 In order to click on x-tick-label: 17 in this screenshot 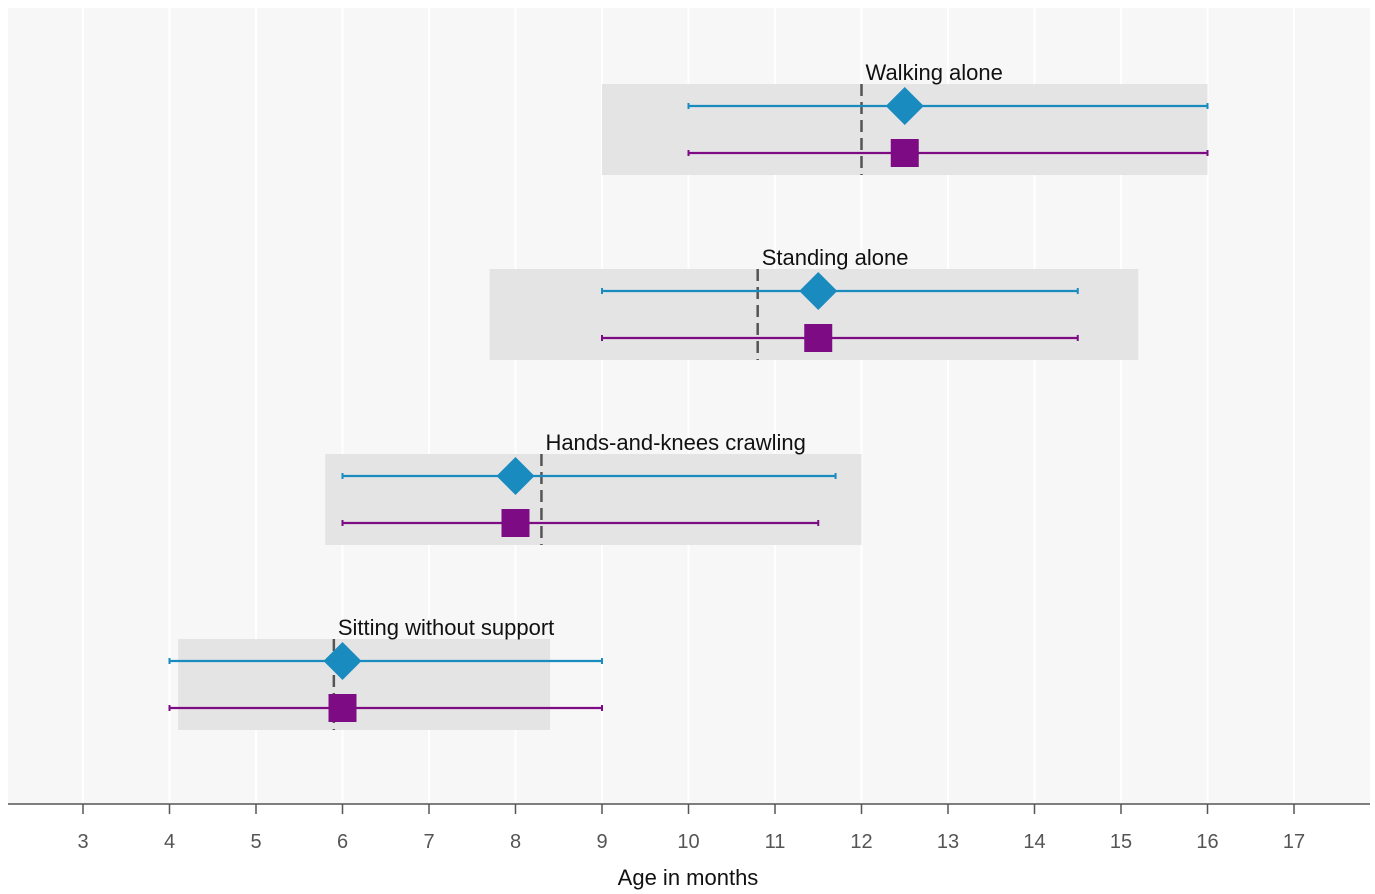, I will do `click(1294, 842)`.